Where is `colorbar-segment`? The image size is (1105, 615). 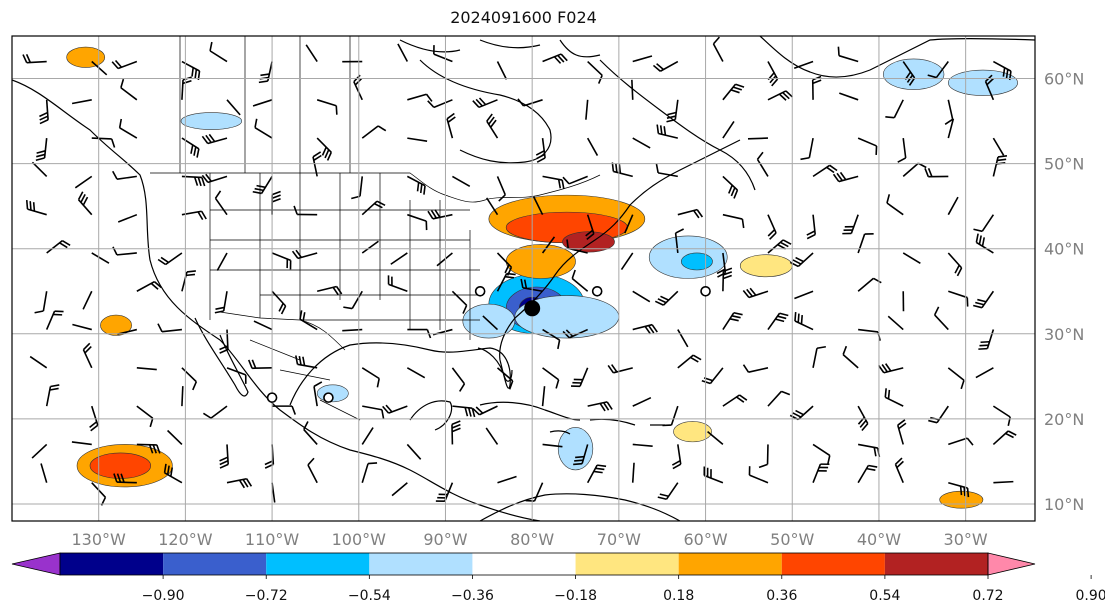
colorbar-segment is located at coordinates (833, 564).